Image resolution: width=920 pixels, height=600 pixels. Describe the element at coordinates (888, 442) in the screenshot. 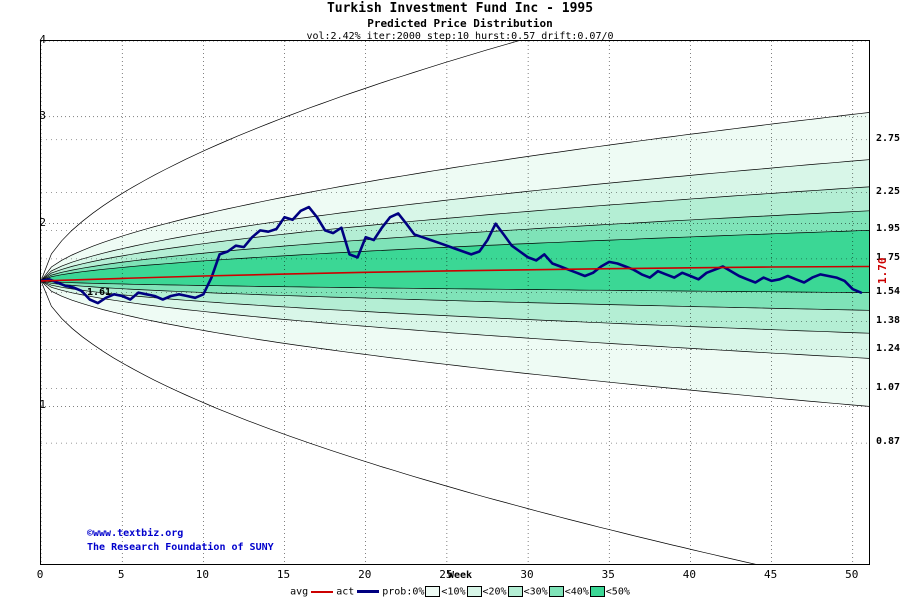

I see `right-tick-label: 0.87` at that location.